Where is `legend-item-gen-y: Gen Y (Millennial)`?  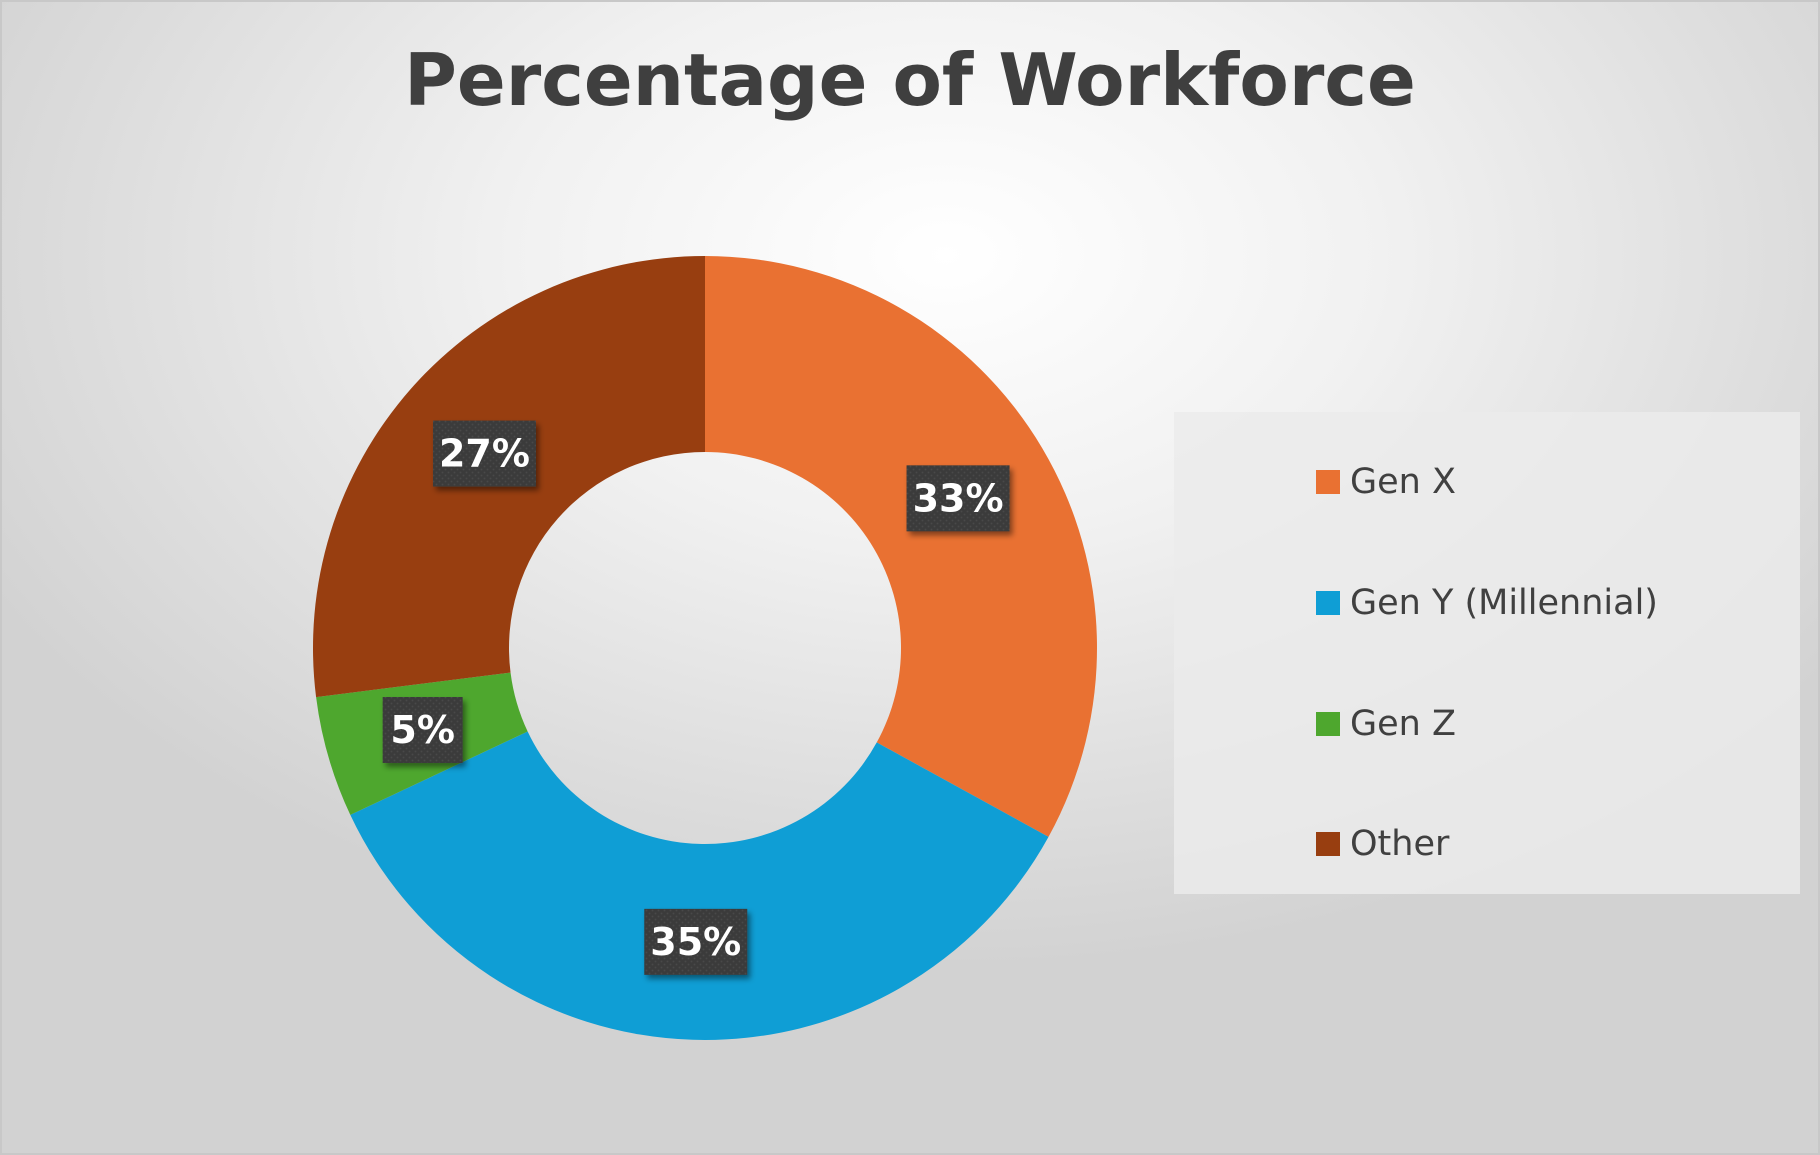 legend-item-gen-y: Gen Y (Millennial) is located at coordinates (1487, 603).